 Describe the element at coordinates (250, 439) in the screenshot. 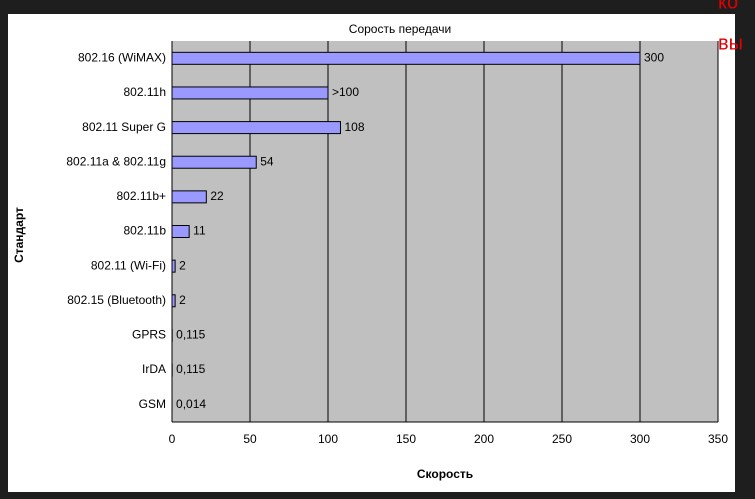

I see `x-tick-label: 50` at that location.